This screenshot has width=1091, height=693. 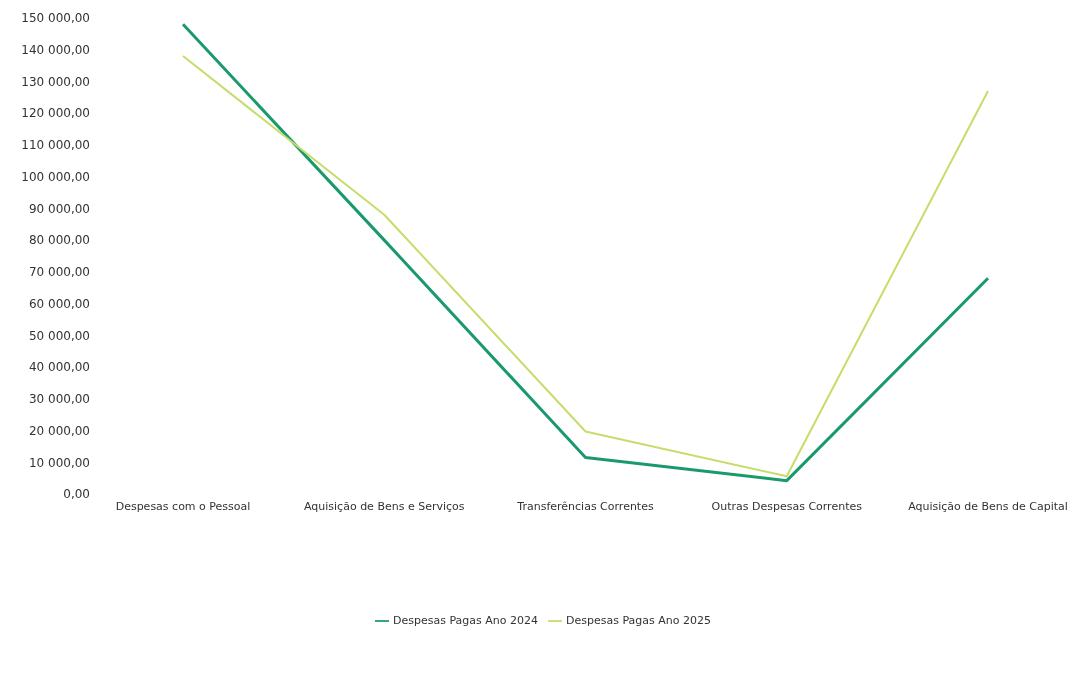 What do you see at coordinates (59, 240) in the screenshot?
I see `y-tick-label: 80 000,00` at bounding box center [59, 240].